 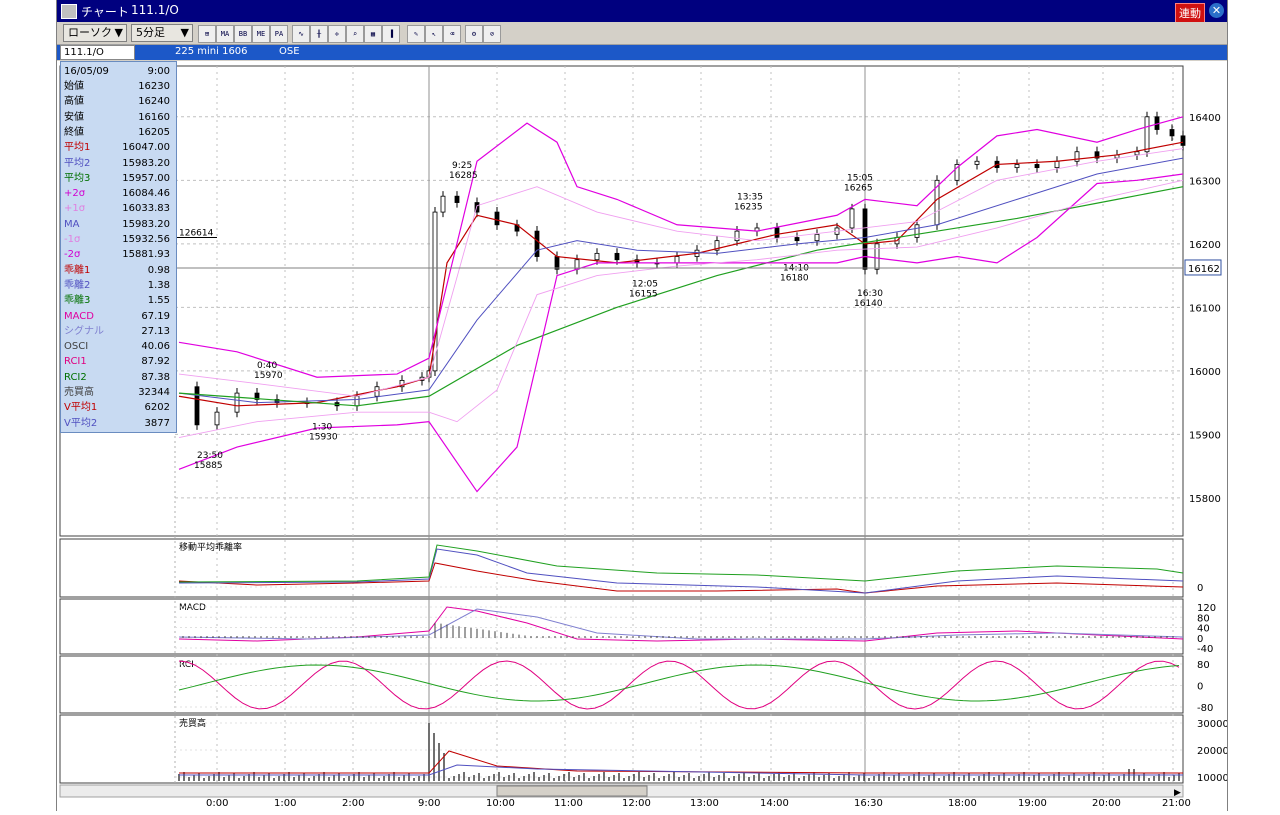 I want to click on sync-button: 連動, so click(x=1190, y=13).